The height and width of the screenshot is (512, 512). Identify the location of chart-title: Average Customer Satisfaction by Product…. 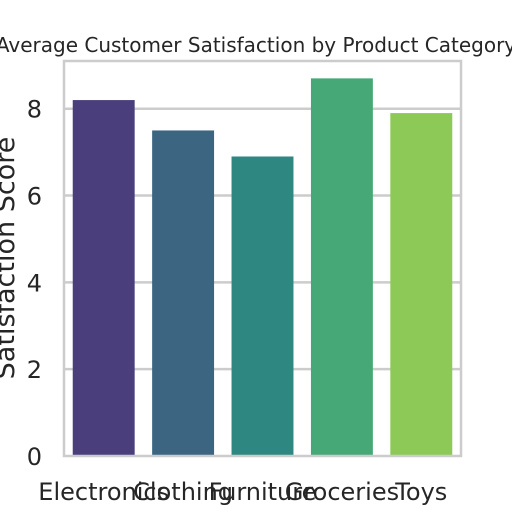
(256, 45).